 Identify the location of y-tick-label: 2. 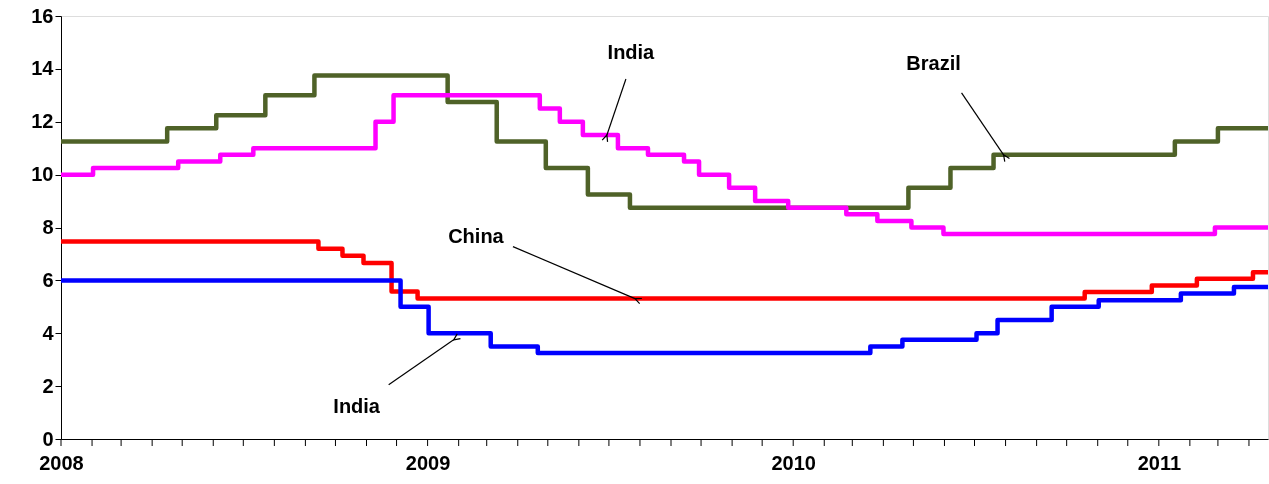
(48, 385).